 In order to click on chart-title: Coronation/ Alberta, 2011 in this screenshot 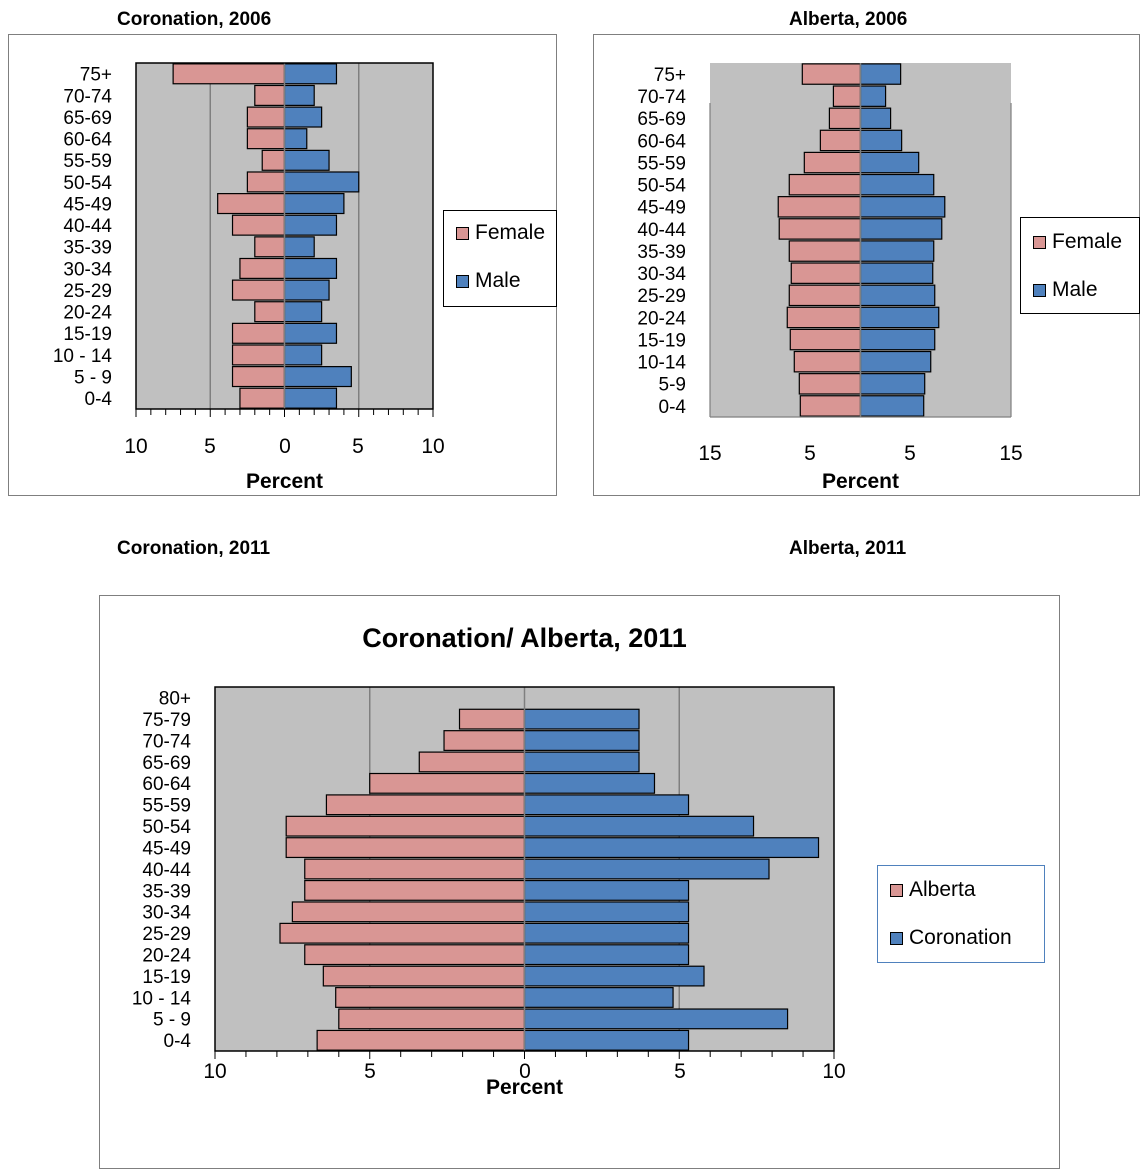, I will do `click(524, 638)`.